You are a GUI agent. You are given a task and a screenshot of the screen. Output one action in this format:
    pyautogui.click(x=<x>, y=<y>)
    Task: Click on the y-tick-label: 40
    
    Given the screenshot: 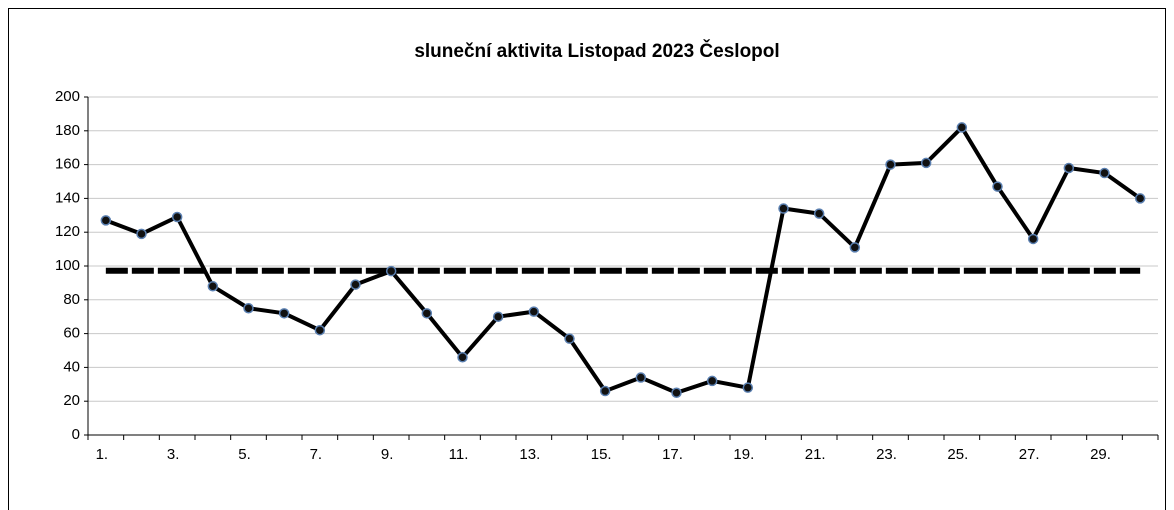 What is the action you would take?
    pyautogui.click(x=71, y=366)
    